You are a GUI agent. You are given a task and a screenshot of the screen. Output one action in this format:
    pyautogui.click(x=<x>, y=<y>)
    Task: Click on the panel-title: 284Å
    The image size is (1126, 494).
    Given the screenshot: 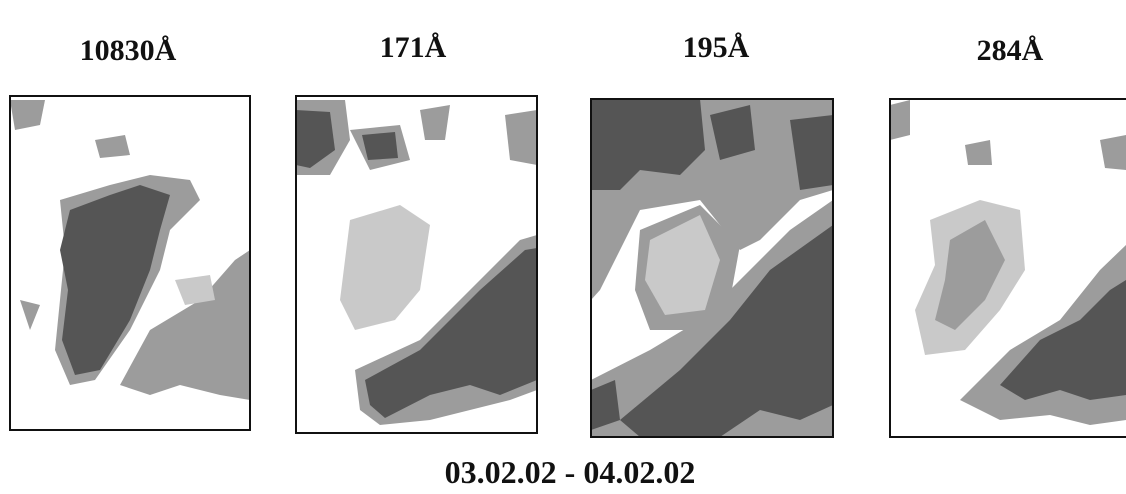 What is the action you would take?
    pyautogui.click(x=1010, y=50)
    